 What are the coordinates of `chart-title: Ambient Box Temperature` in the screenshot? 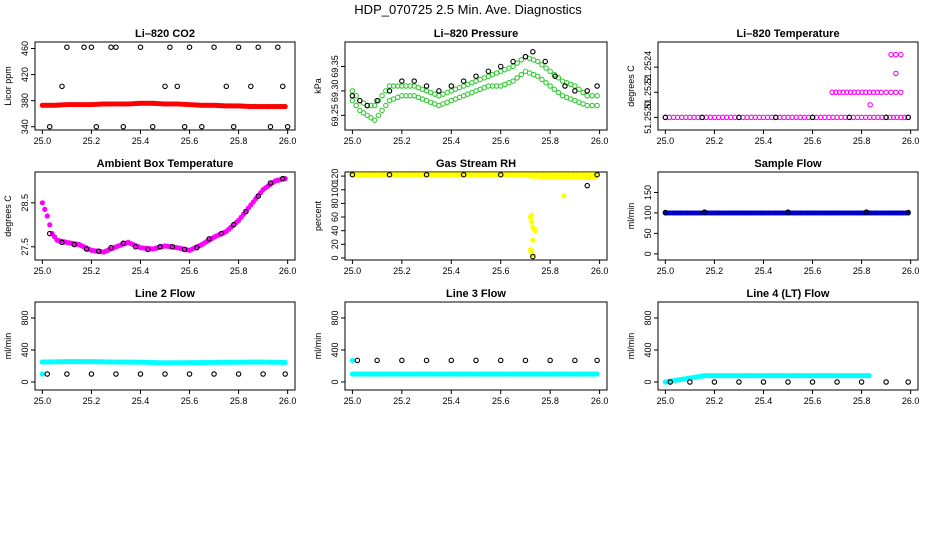 It's located at (165, 164).